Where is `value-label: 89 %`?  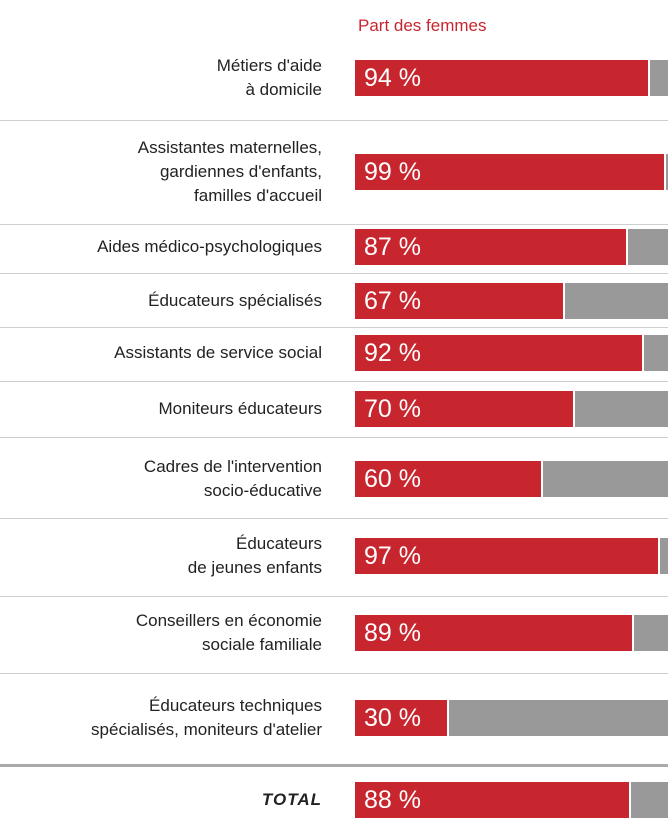
value-label: 89 % is located at coordinates (392, 633).